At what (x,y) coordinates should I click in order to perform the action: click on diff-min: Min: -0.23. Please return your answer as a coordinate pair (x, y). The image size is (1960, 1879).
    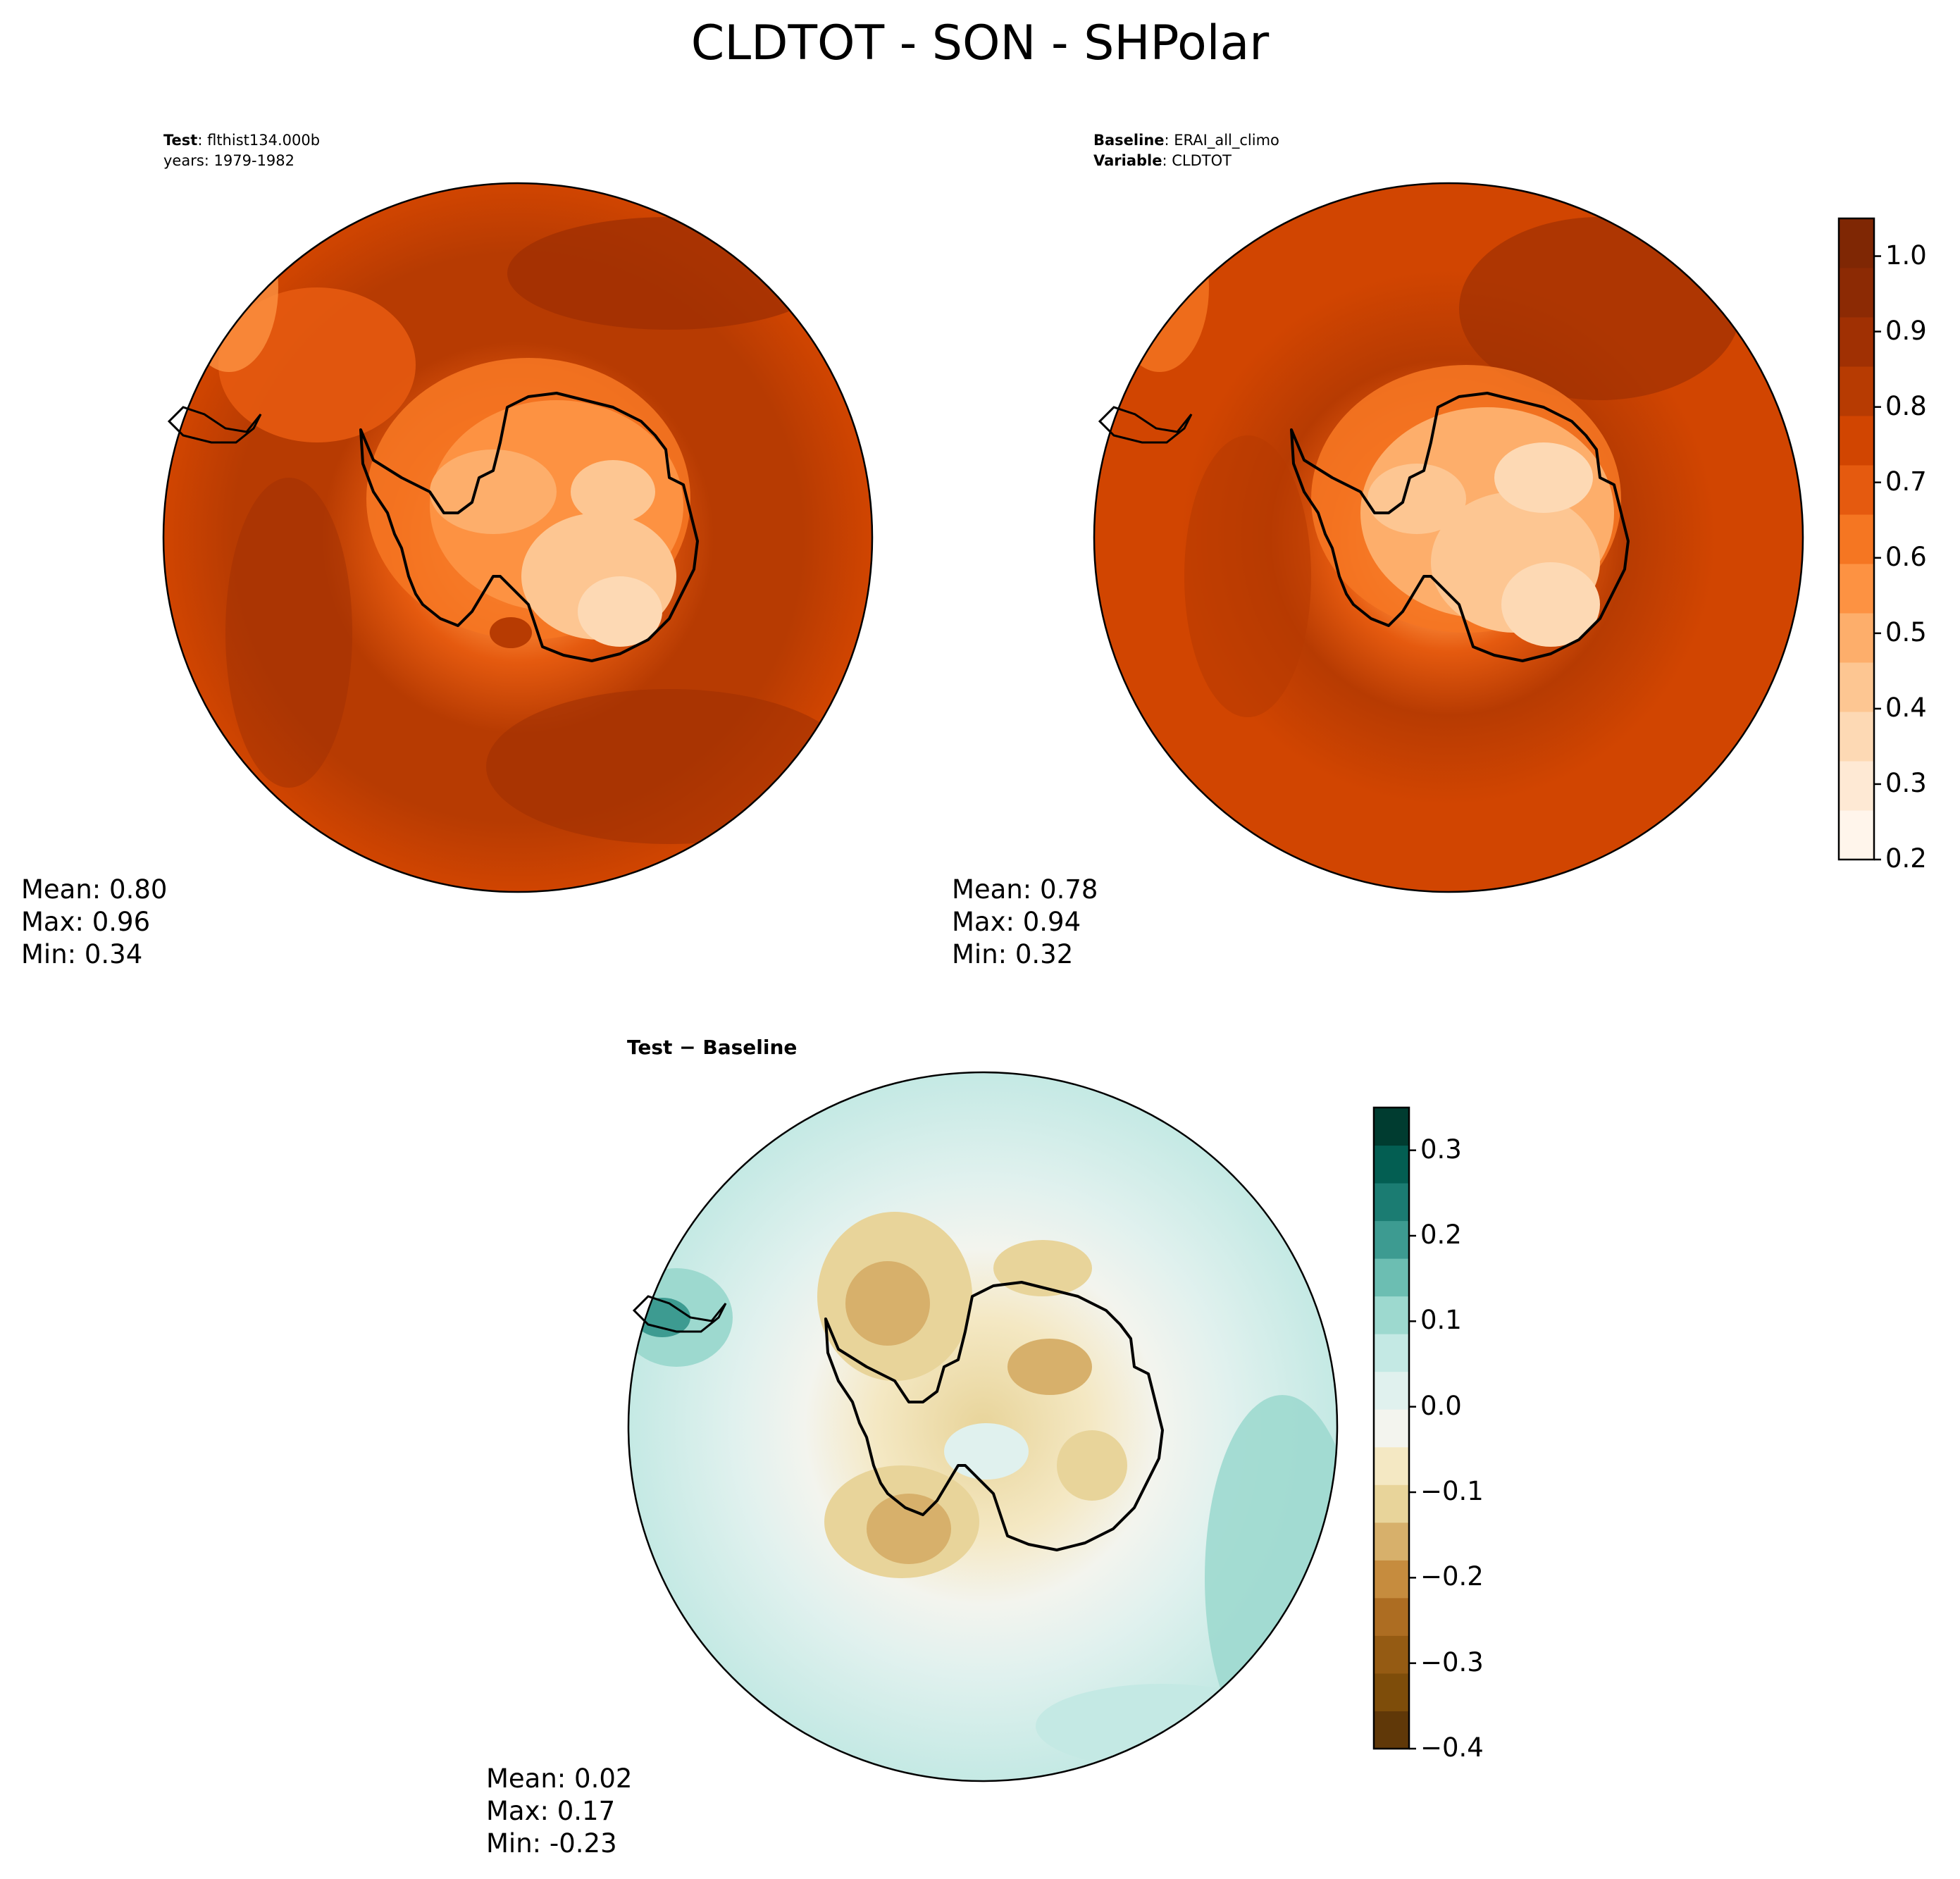
    Looking at the image, I should click on (551, 1843).